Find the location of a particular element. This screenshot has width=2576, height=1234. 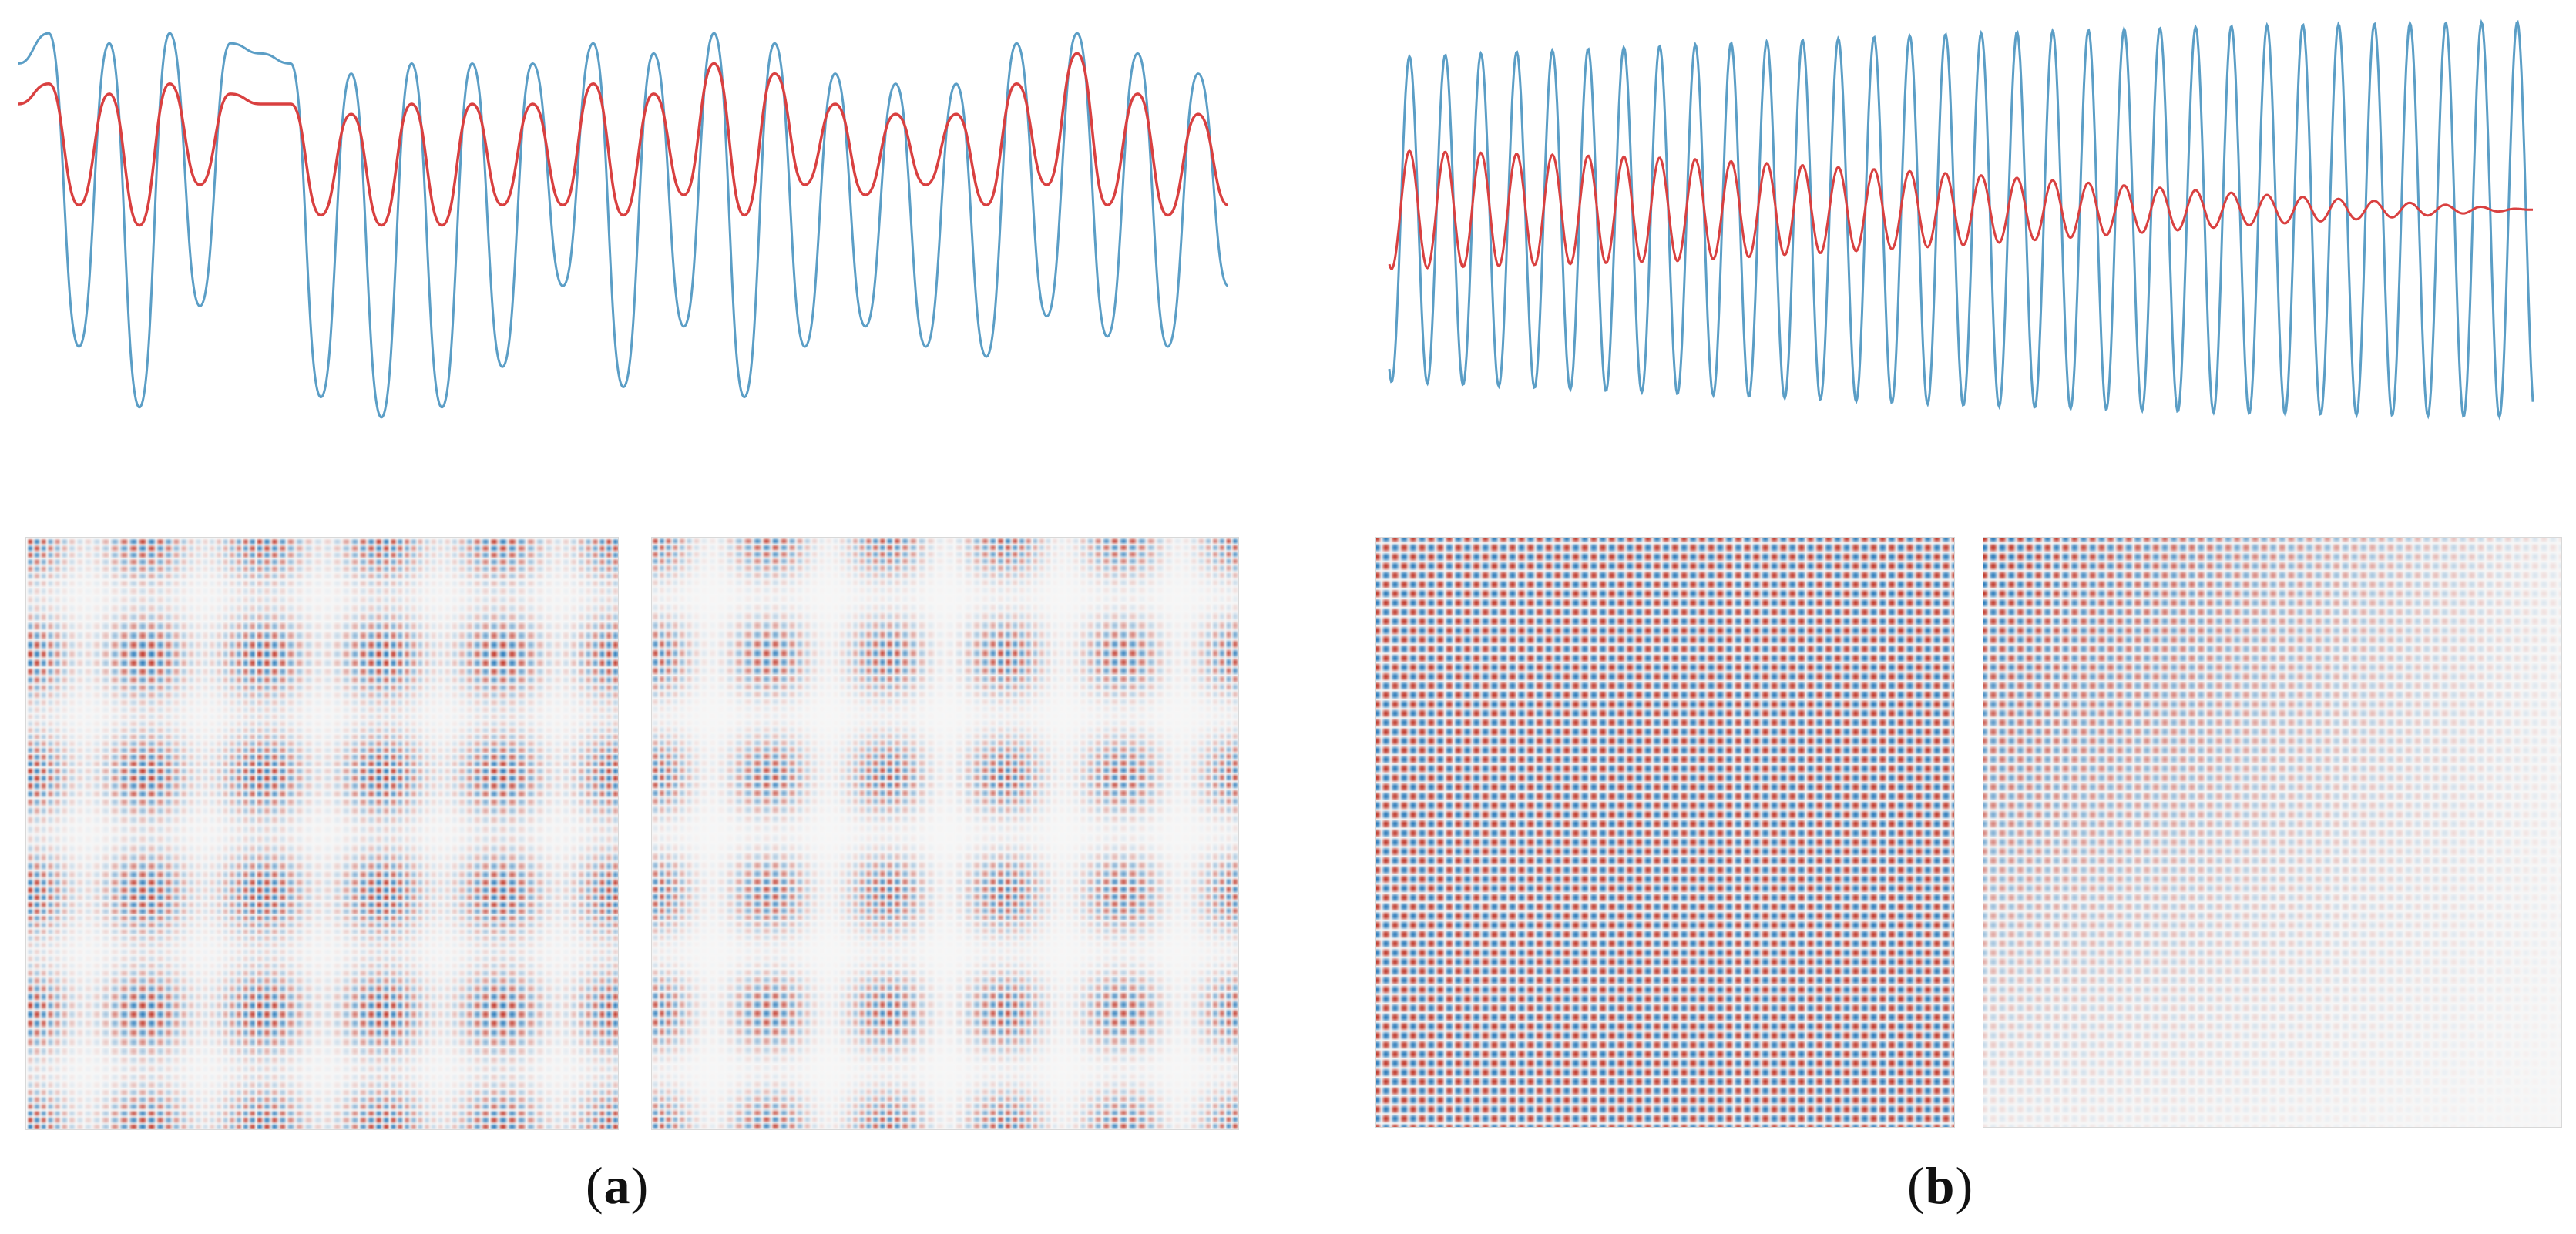

caption-a-letter: a is located at coordinates (617, 1185).